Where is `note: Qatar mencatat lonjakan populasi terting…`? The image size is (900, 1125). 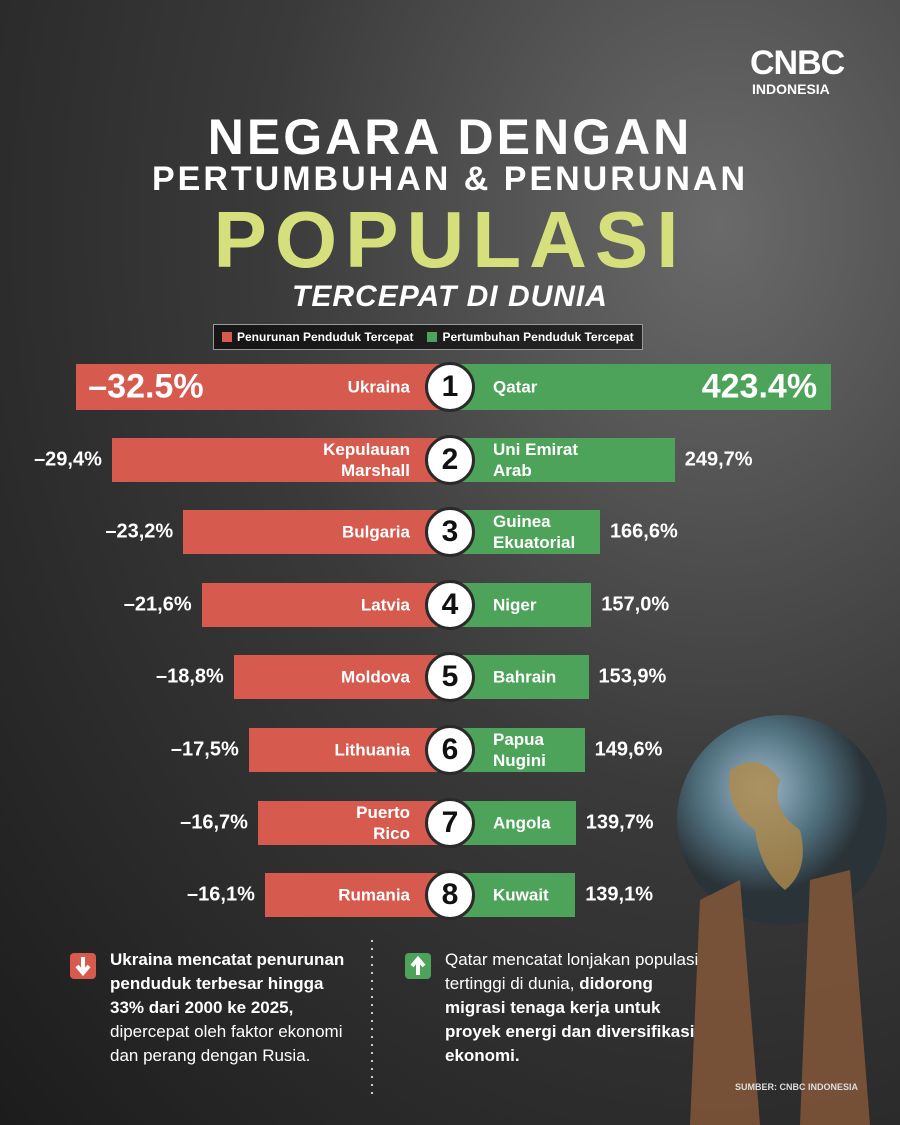 note: Qatar mencatat lonjakan populasi terting… is located at coordinates (575, 1008).